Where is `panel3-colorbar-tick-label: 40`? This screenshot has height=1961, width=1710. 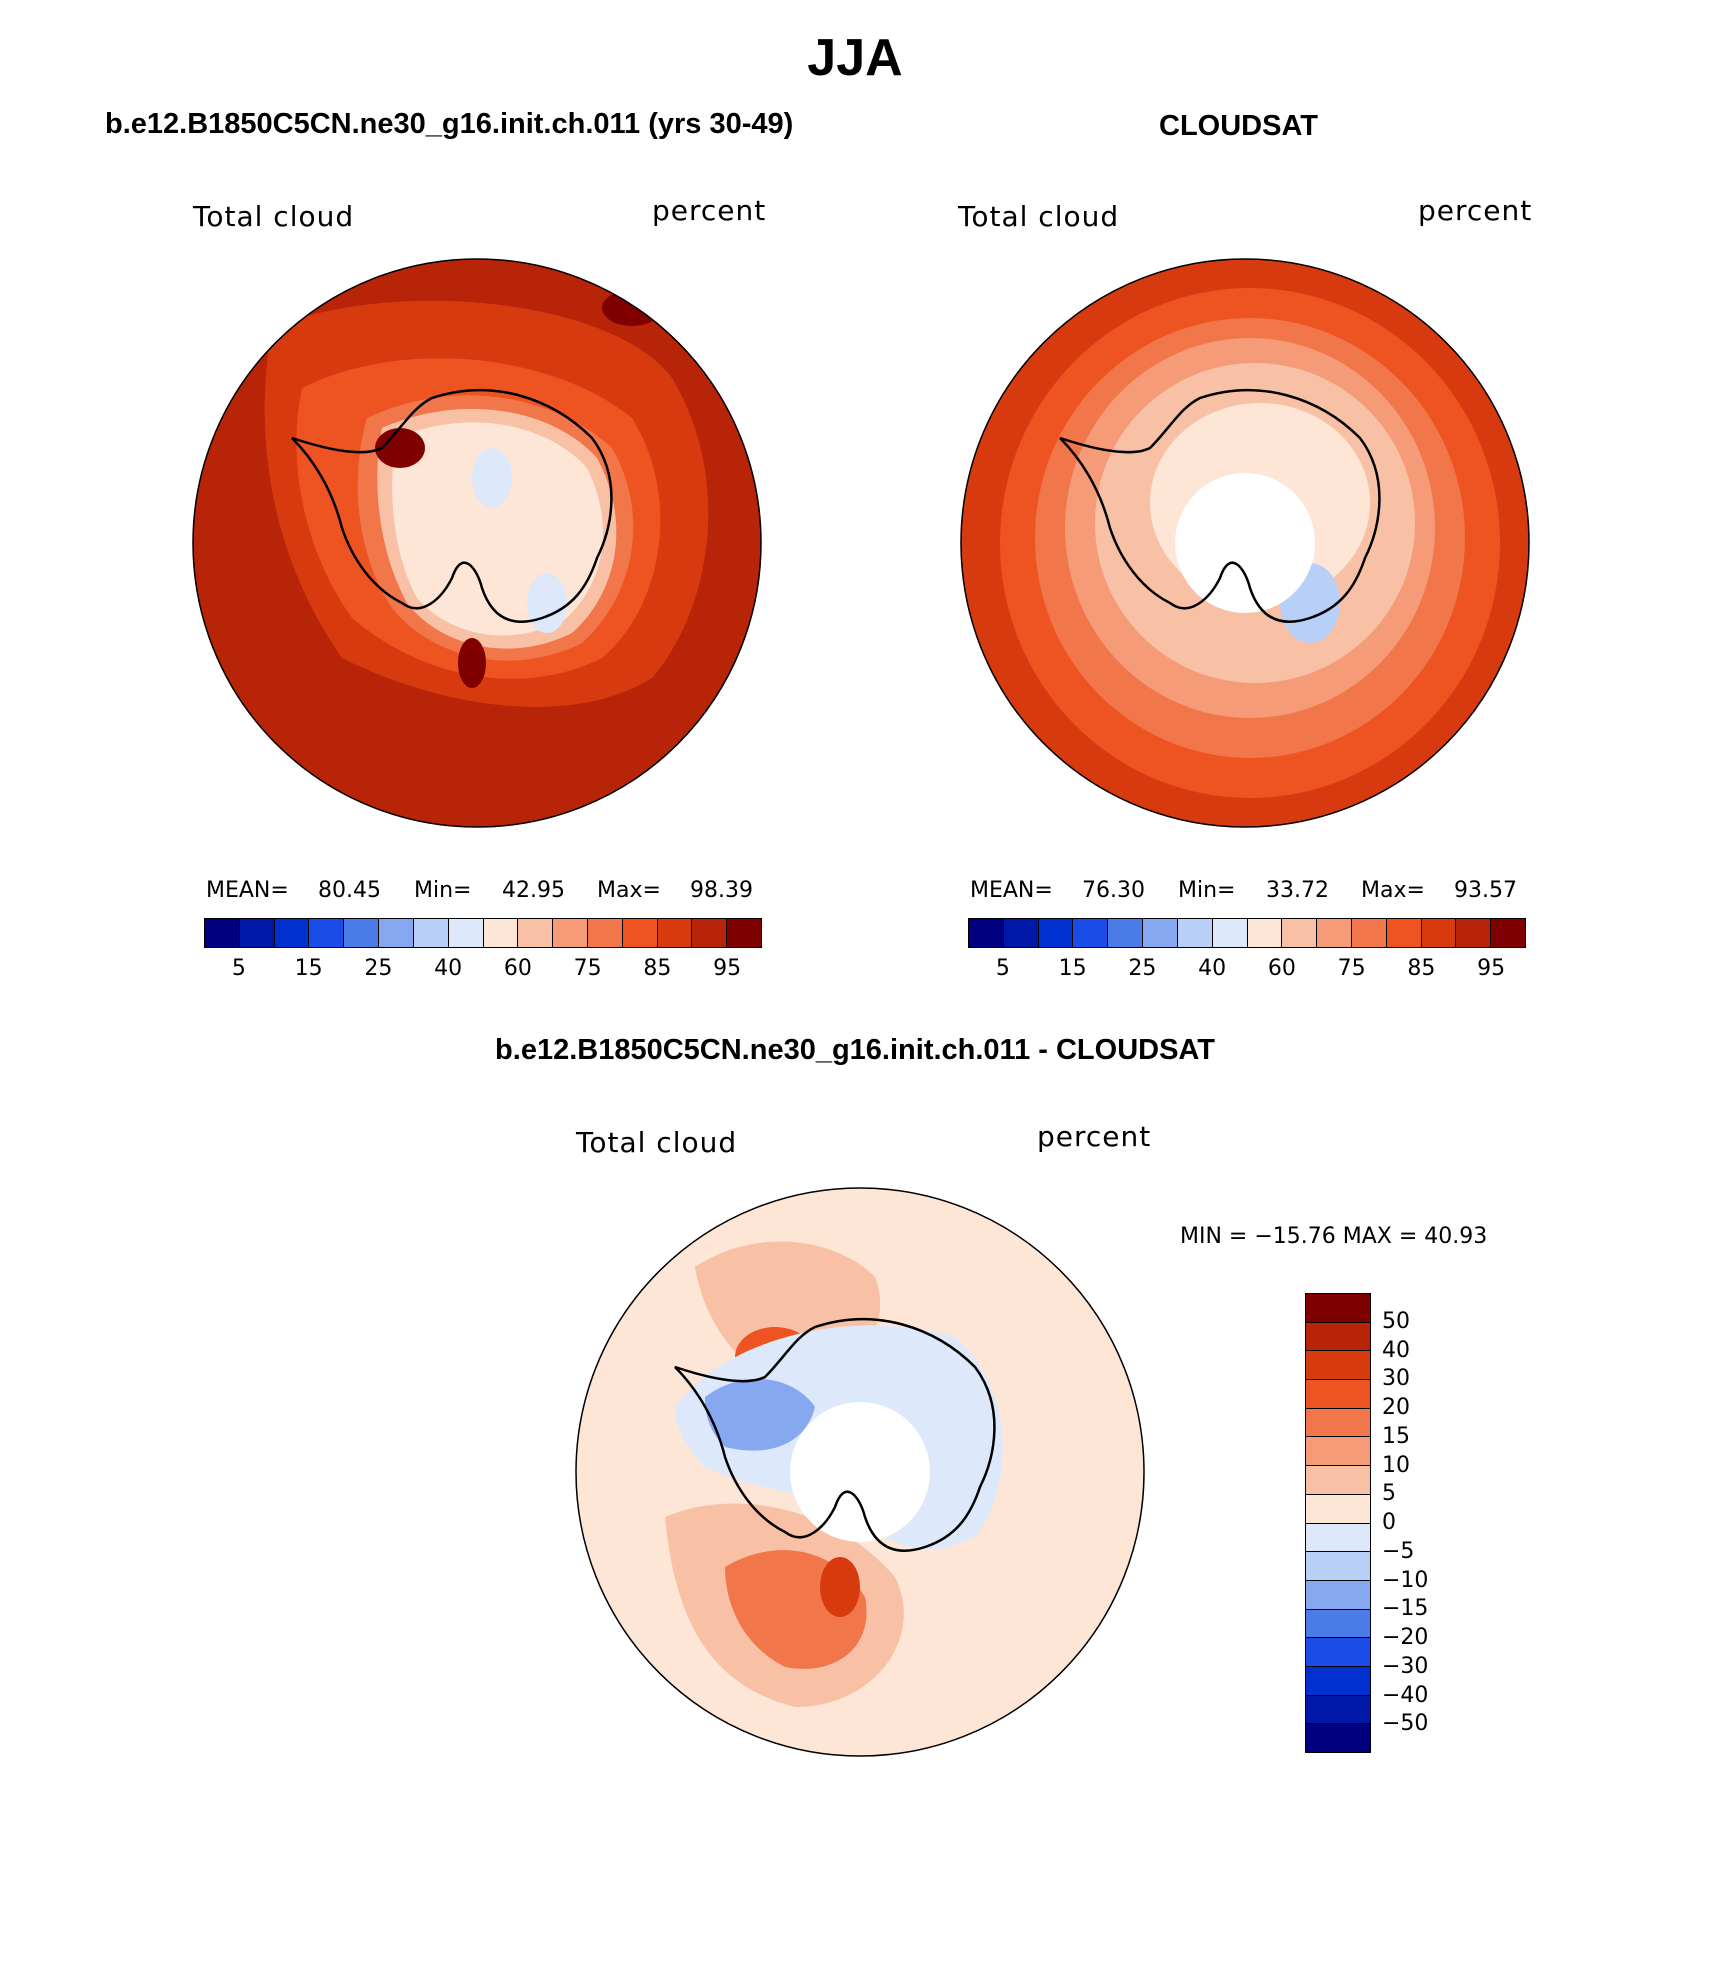 panel3-colorbar-tick-label: 40 is located at coordinates (1396, 1350).